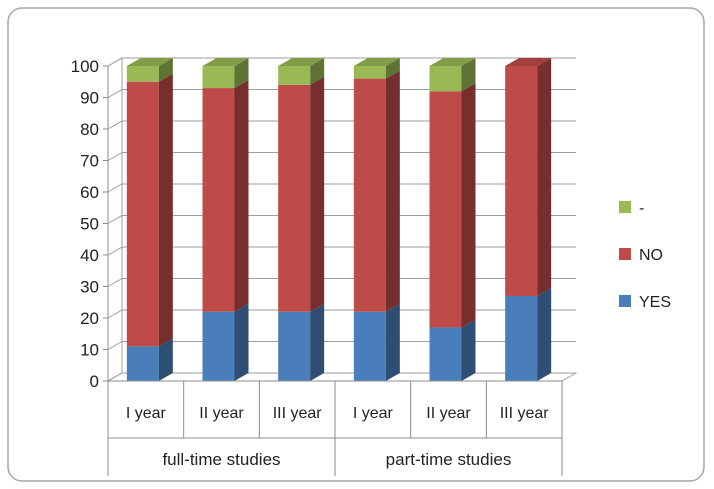 The height and width of the screenshot is (489, 714). What do you see at coordinates (625, 207) in the screenshot?
I see `legend-swatch--` at bounding box center [625, 207].